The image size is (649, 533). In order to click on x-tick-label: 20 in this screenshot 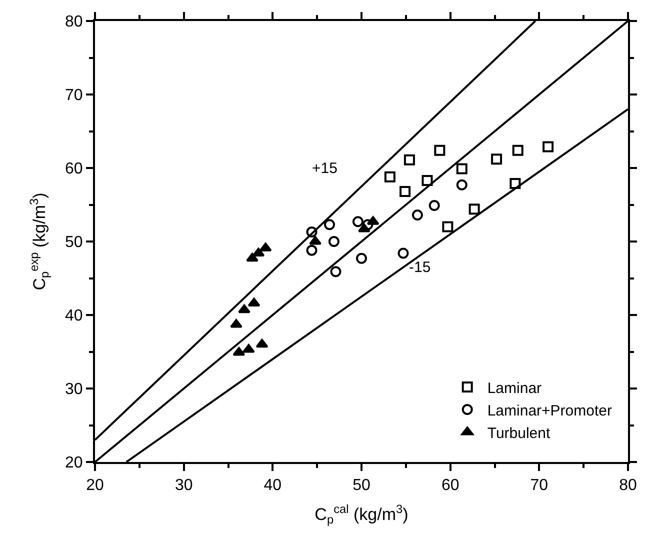, I will do `click(95, 485)`.